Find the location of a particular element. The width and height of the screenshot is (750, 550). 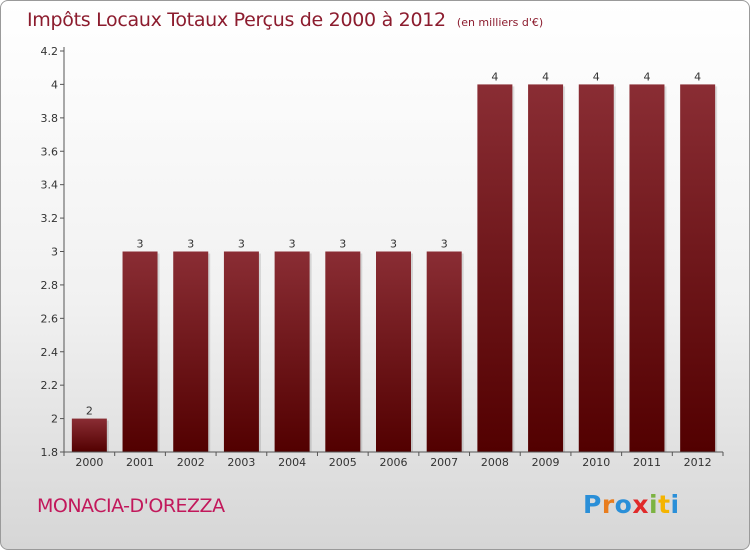

logo-letter: x is located at coordinates (640, 504).